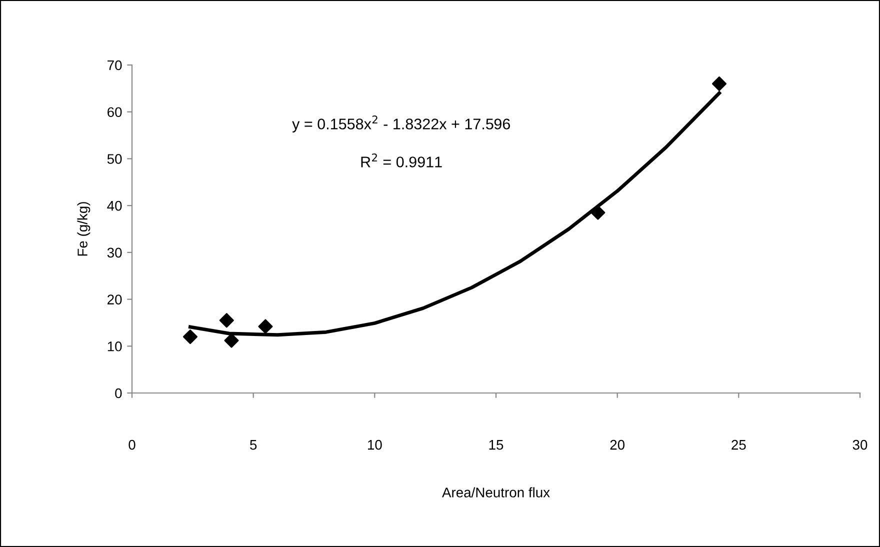 The width and height of the screenshot is (880, 547). I want to click on annotation: y = 0.1558x$^{2}$ - 1.8322x + 17.596, so click(401, 123).